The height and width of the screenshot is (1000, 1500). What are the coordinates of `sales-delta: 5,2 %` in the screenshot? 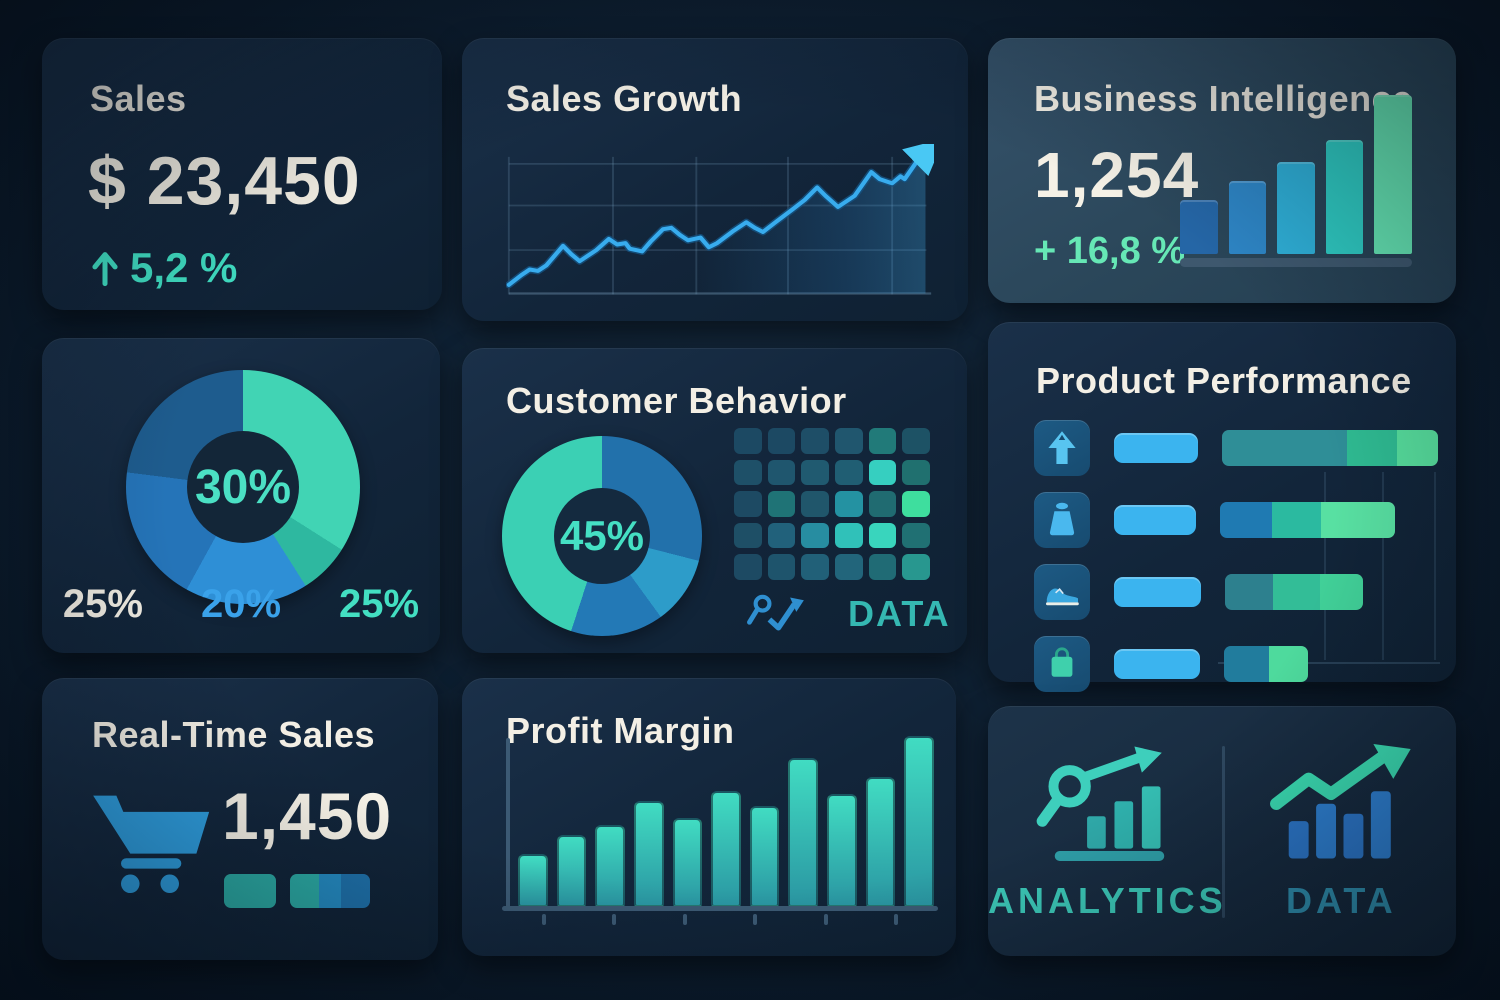 It's located at (163, 268).